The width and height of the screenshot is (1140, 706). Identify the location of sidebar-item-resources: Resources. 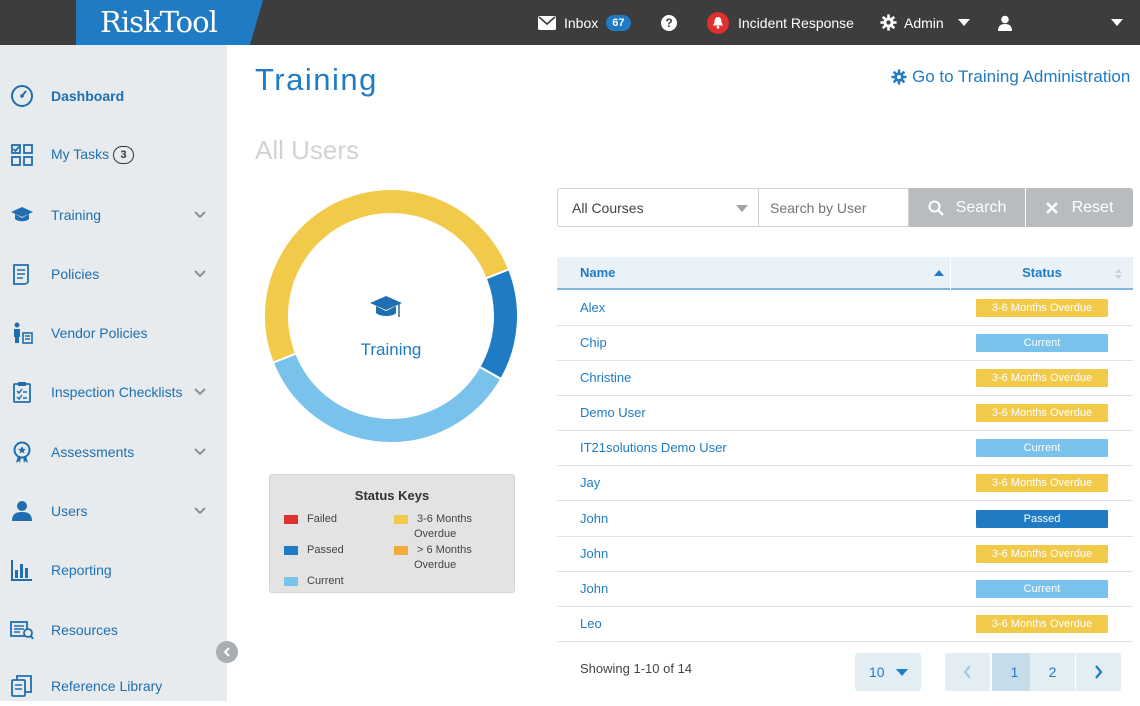
(113, 630).